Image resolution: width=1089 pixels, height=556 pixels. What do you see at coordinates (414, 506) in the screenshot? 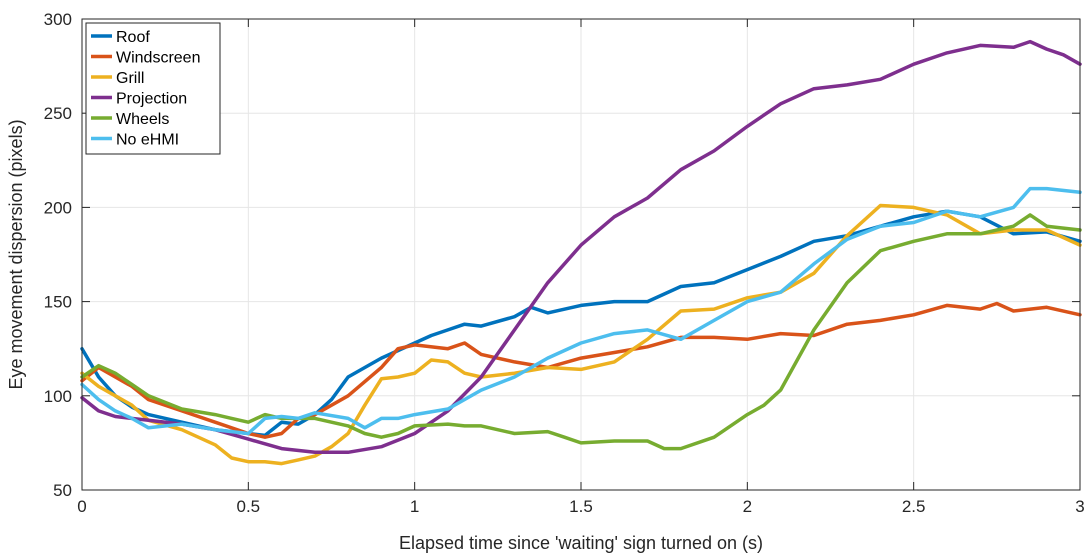
I see `x-tick-label: 1` at bounding box center [414, 506].